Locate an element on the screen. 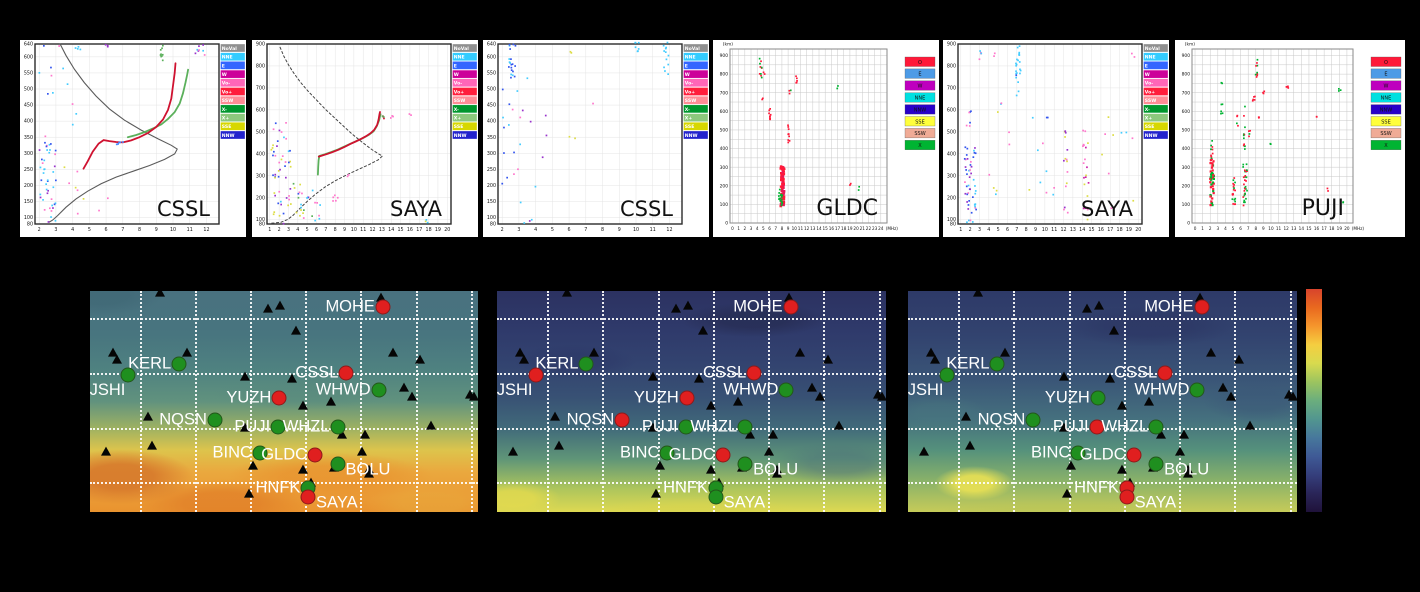 The height and width of the screenshot is (592, 1420). ionogram-station-label: CSSL is located at coordinates (183, 209).